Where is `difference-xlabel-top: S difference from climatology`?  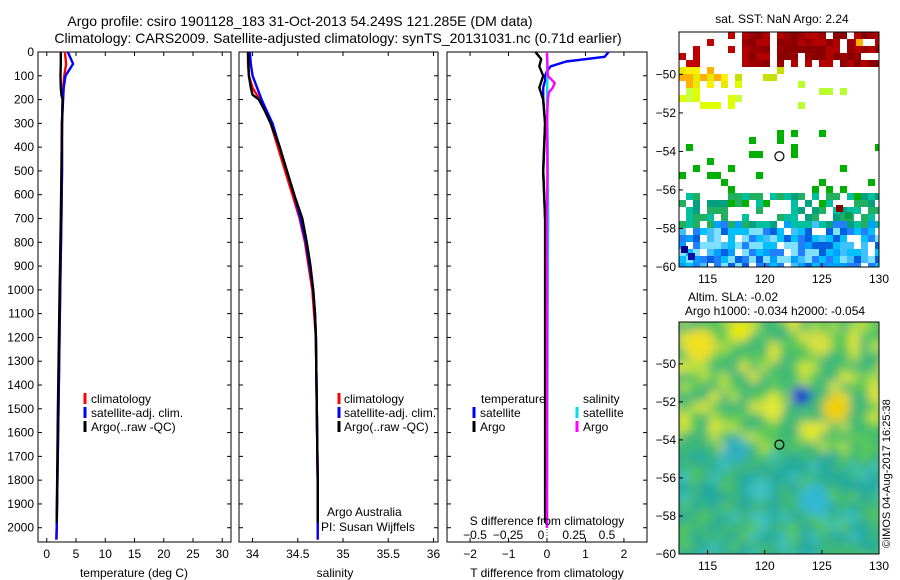 difference-xlabel-top: S difference from climatology is located at coordinates (547, 521).